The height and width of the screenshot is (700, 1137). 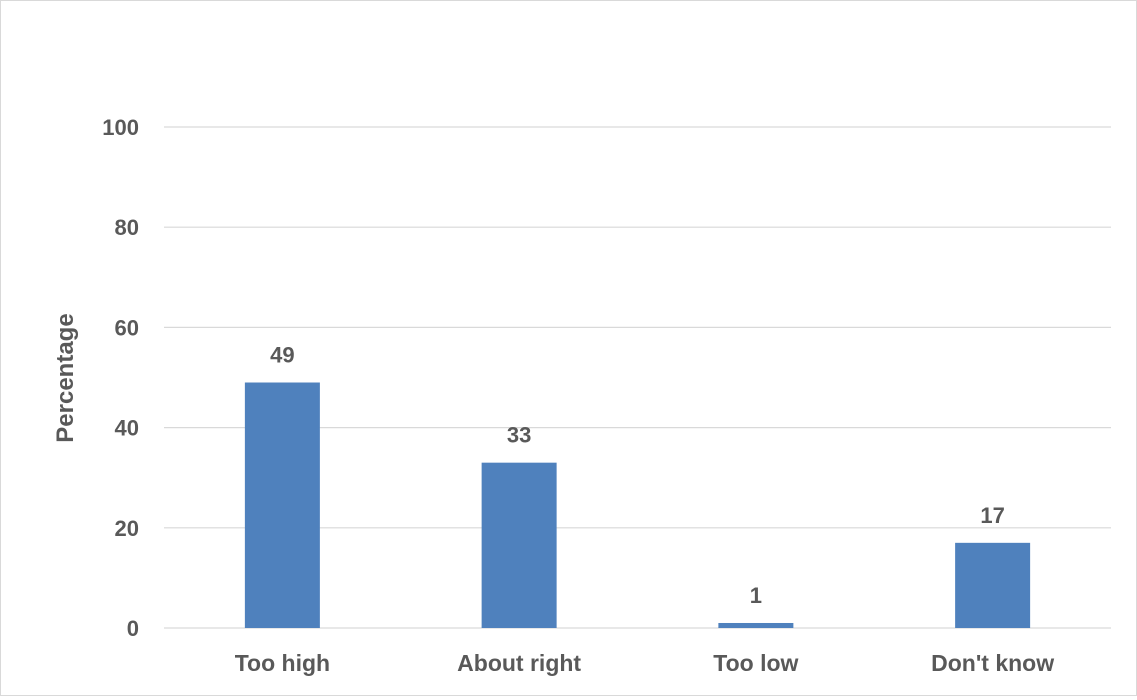 I want to click on y-axis-label: Percentage, so click(x=65, y=377).